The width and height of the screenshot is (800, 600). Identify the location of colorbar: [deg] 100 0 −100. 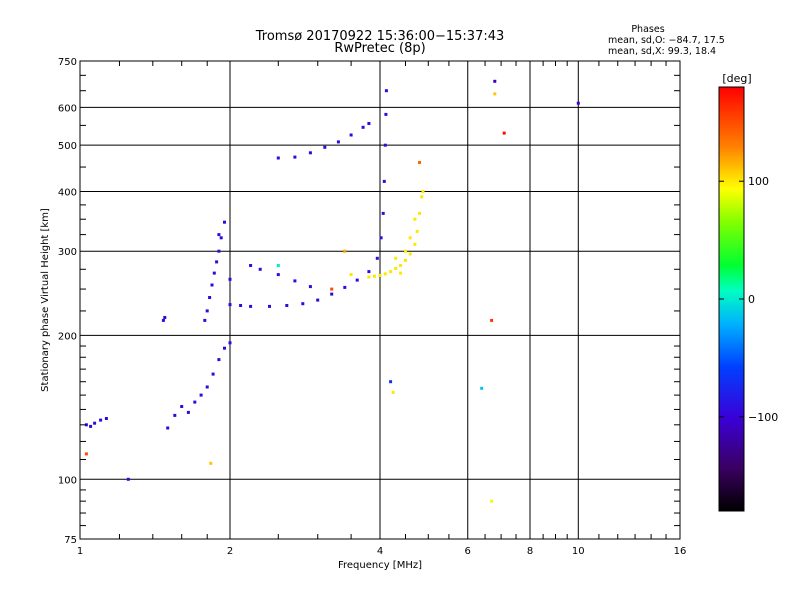
(748, 292).